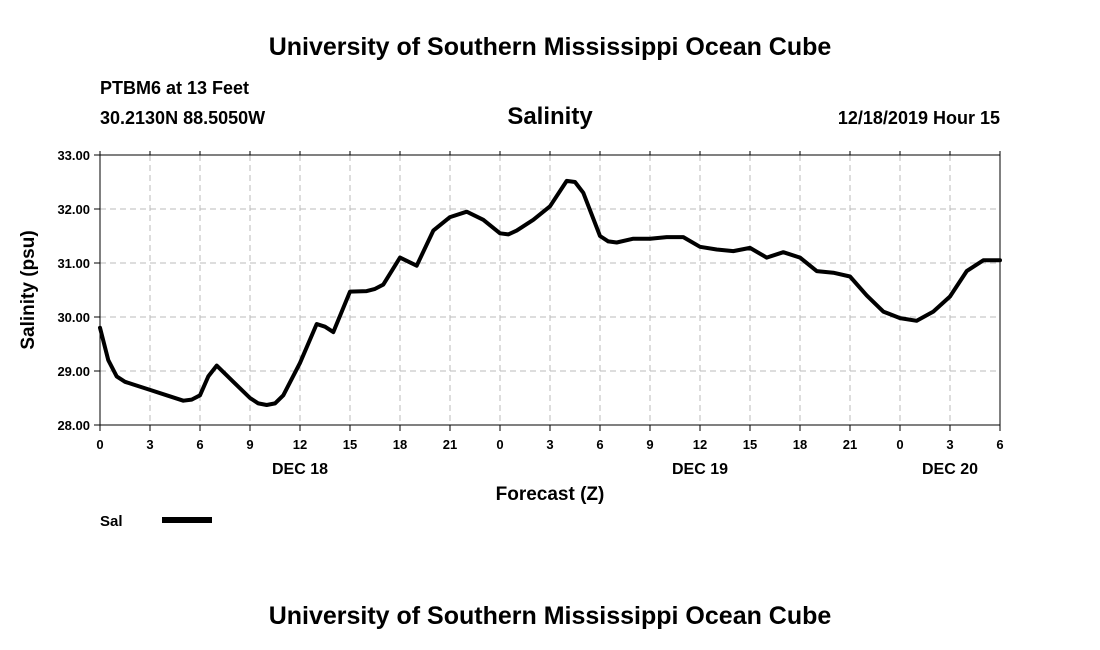 The image size is (1100, 650). I want to click on legend-label: Sal, so click(111, 521).